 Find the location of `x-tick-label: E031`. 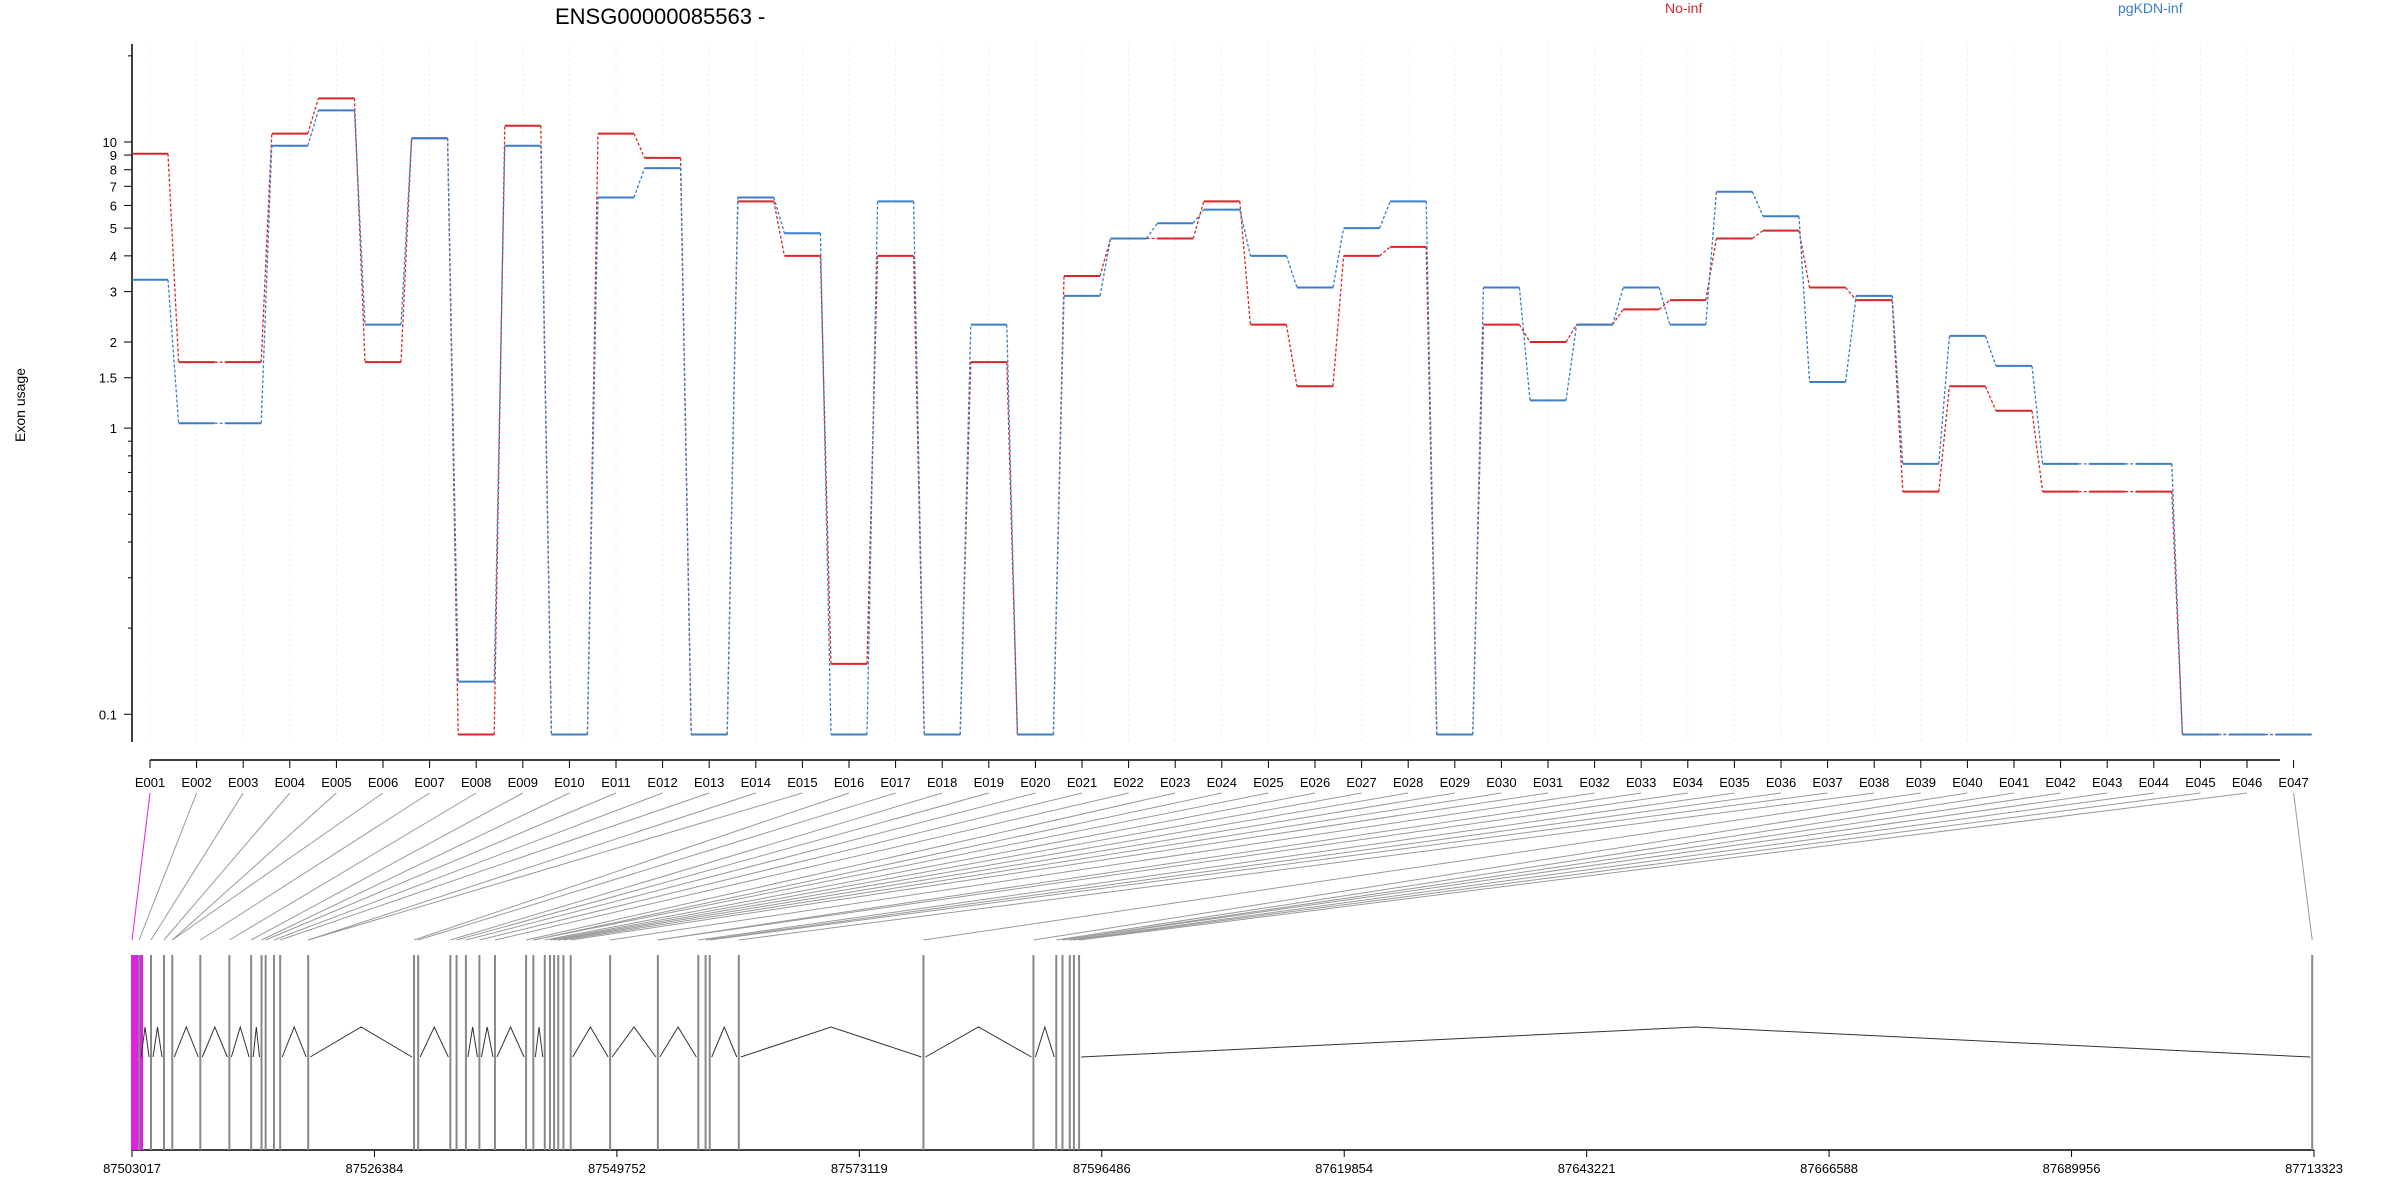

x-tick-label: E031 is located at coordinates (1548, 782).